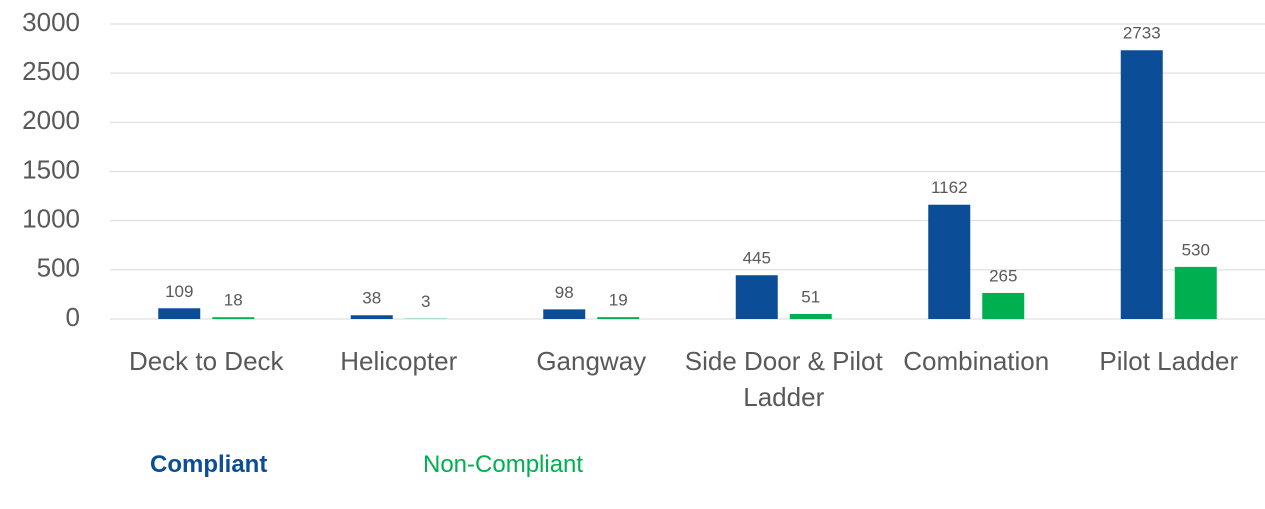 This screenshot has height=509, width=1265. I want to click on y-tick-label: 500, so click(58, 268).